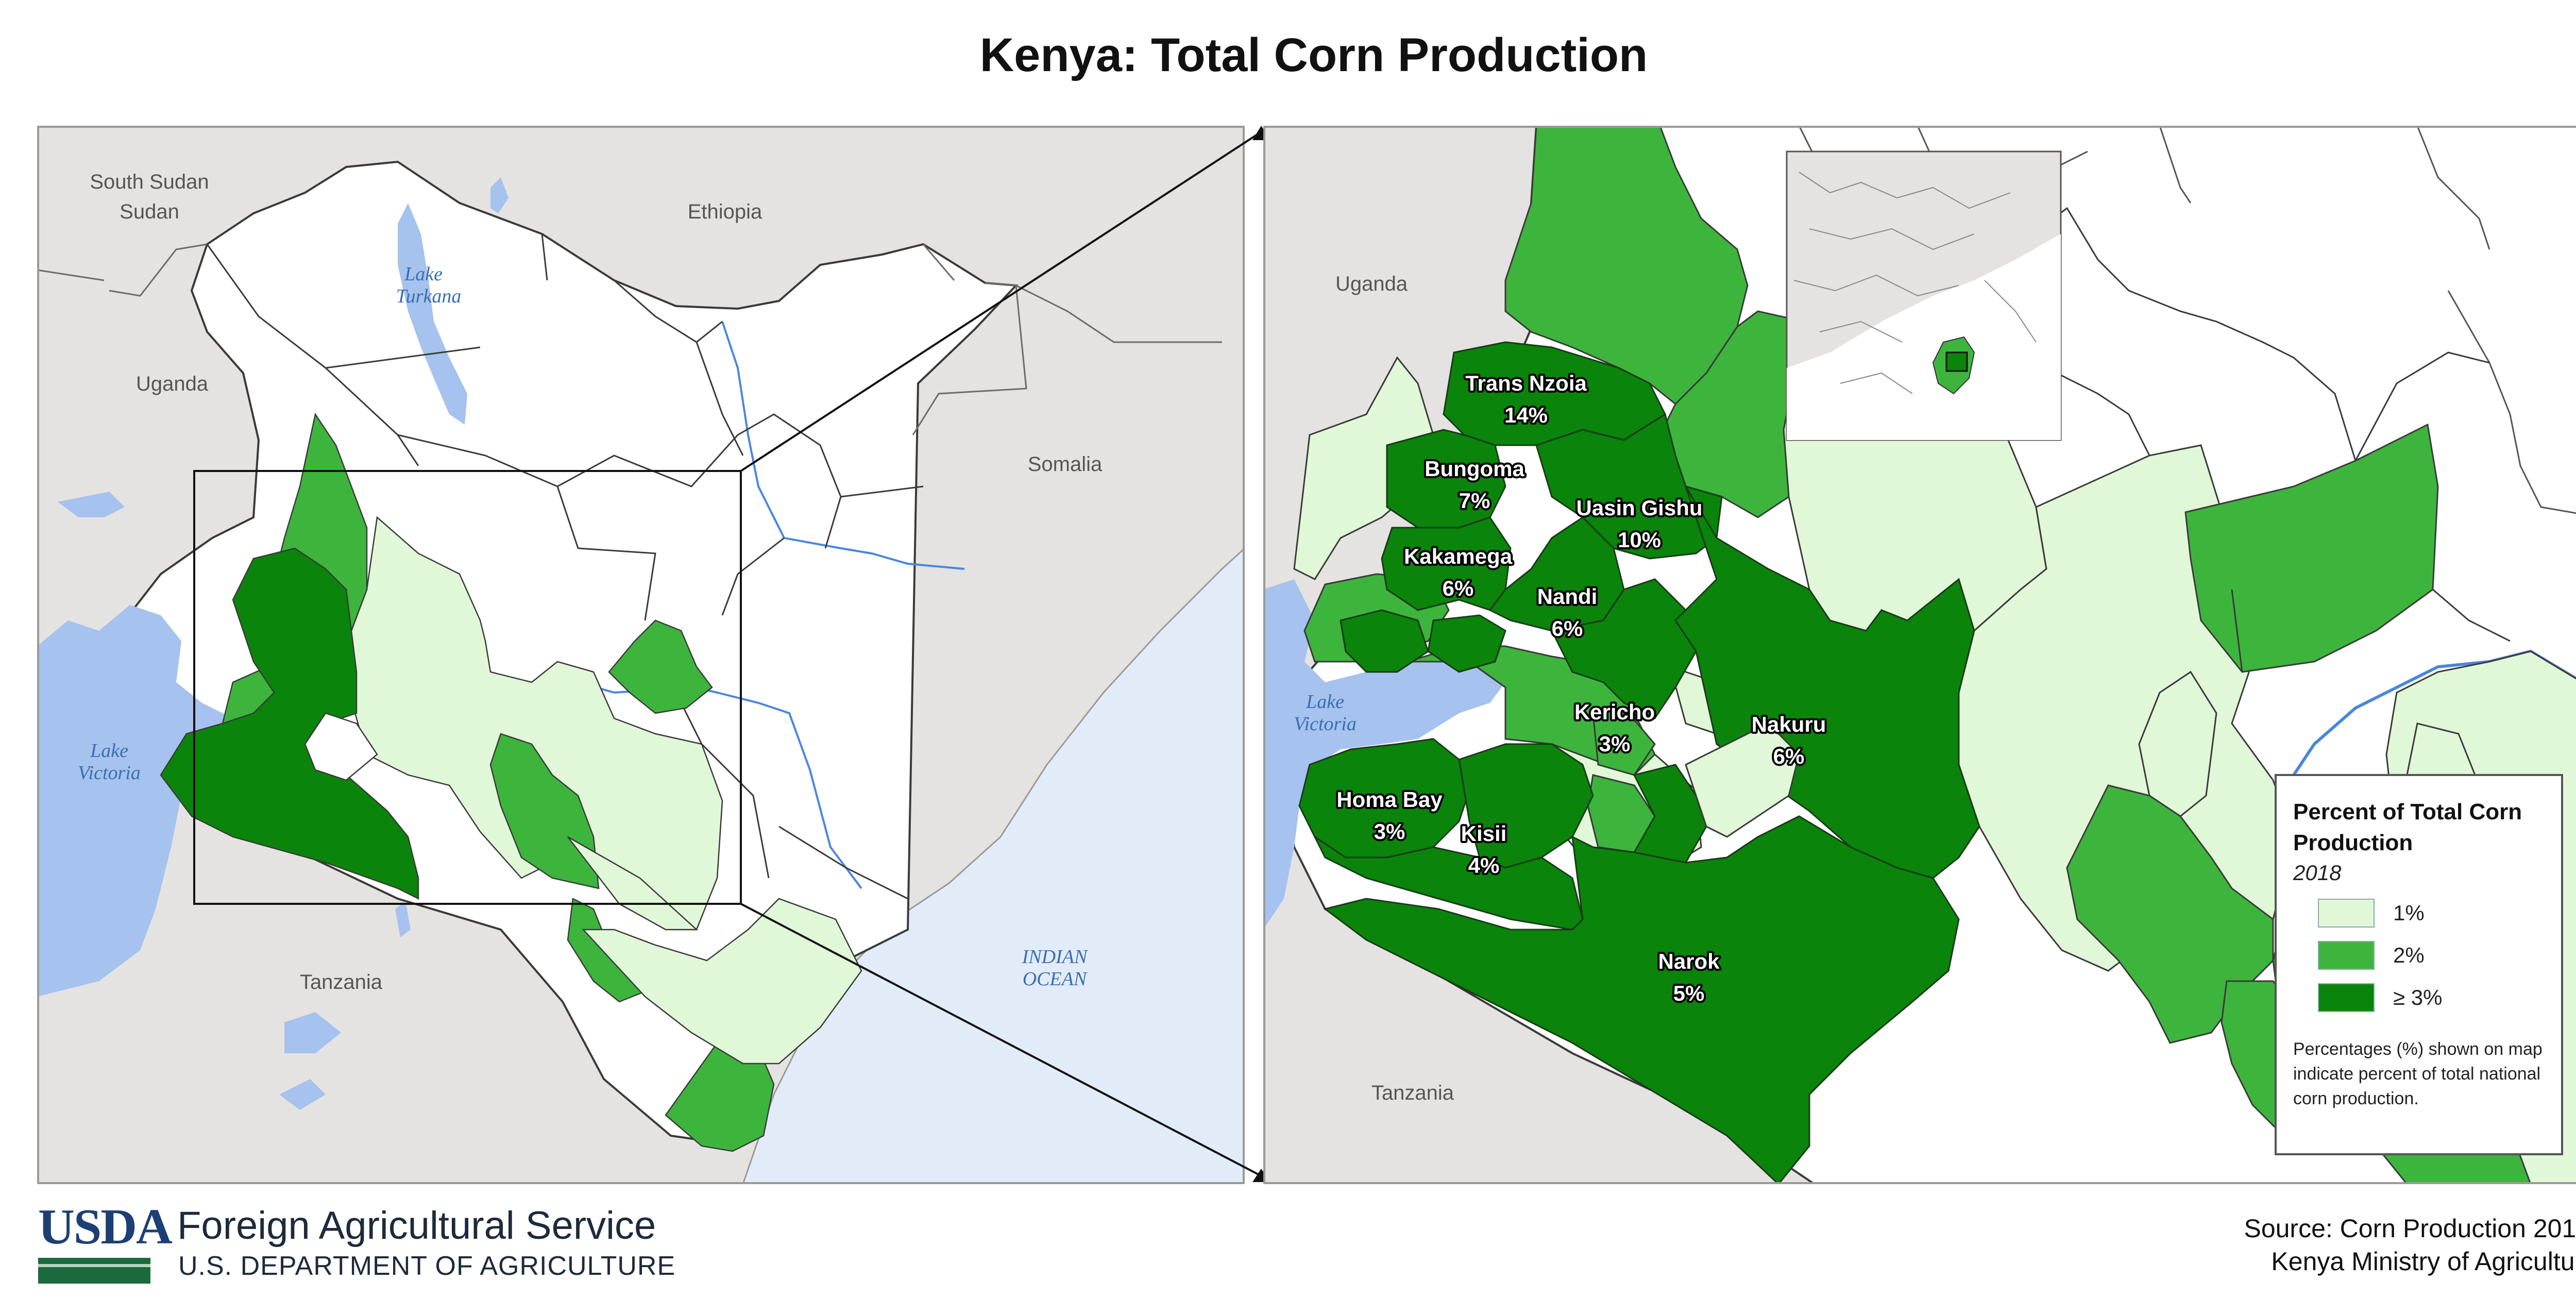 The height and width of the screenshot is (1314, 2576). What do you see at coordinates (1789, 724) in the screenshot?
I see `county-label-nakuru: Nakuru` at bounding box center [1789, 724].